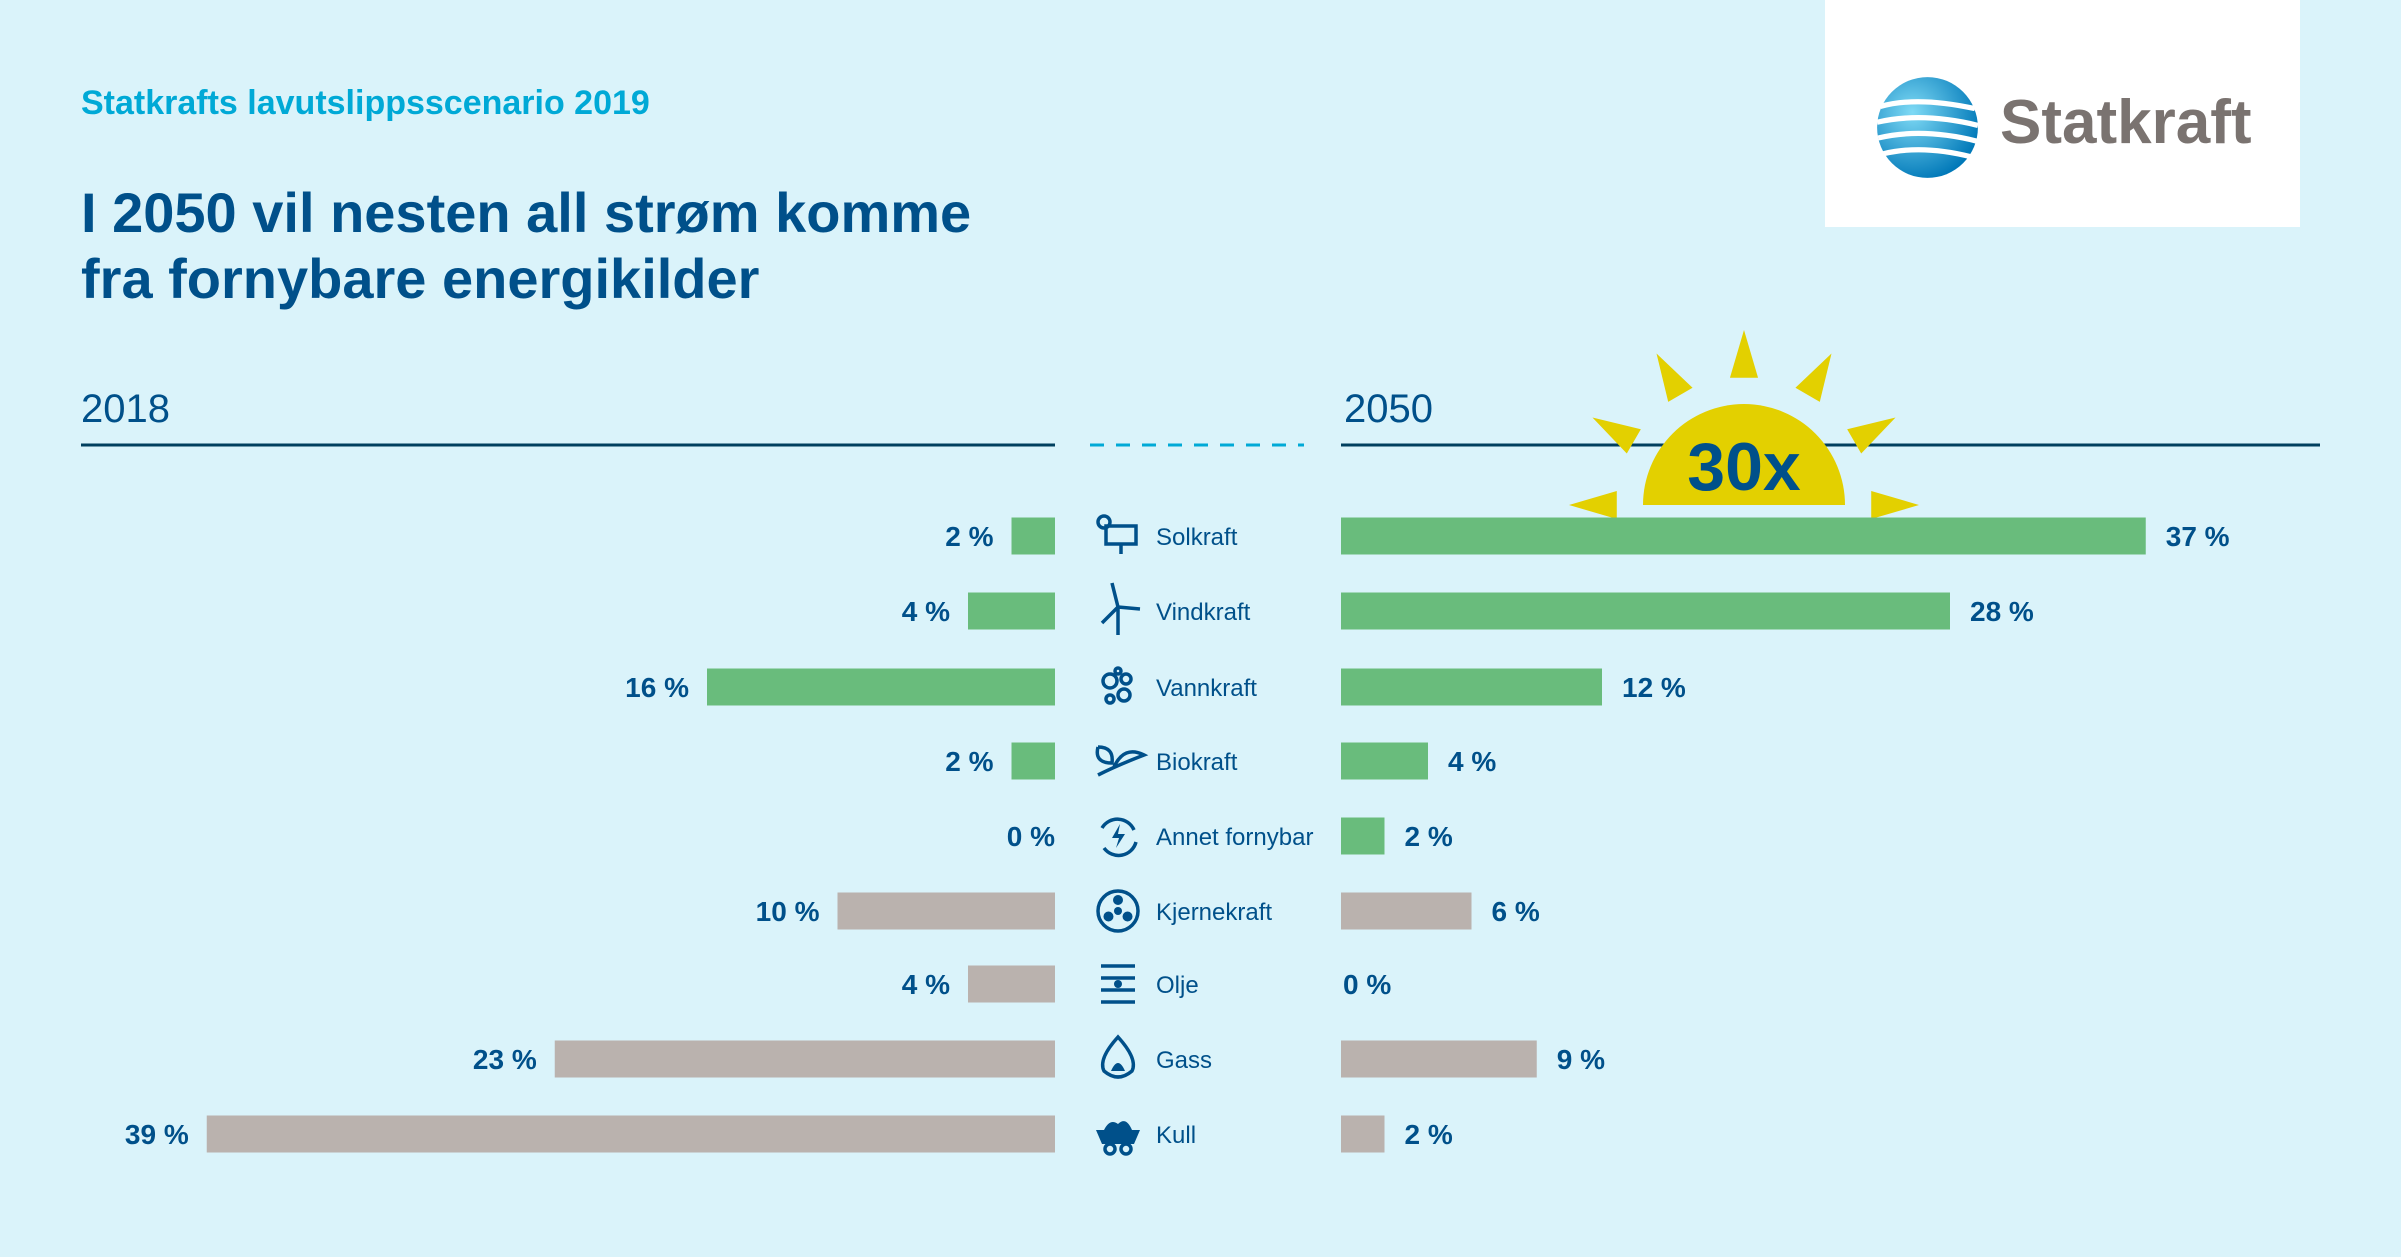 The height and width of the screenshot is (1257, 2401). Describe the element at coordinates (125, 409) in the screenshot. I see `series-label-2018: 2018` at that location.